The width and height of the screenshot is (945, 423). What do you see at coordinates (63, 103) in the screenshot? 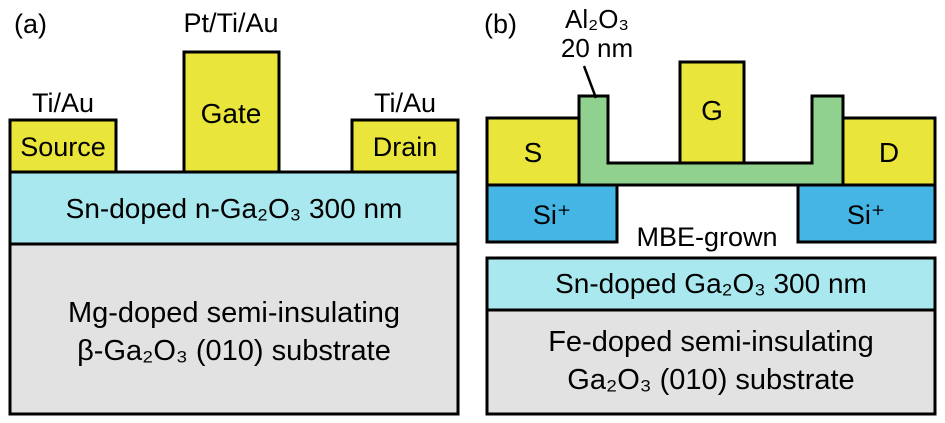
I see `panel-a-source-metal-label: Ti/Au` at bounding box center [63, 103].